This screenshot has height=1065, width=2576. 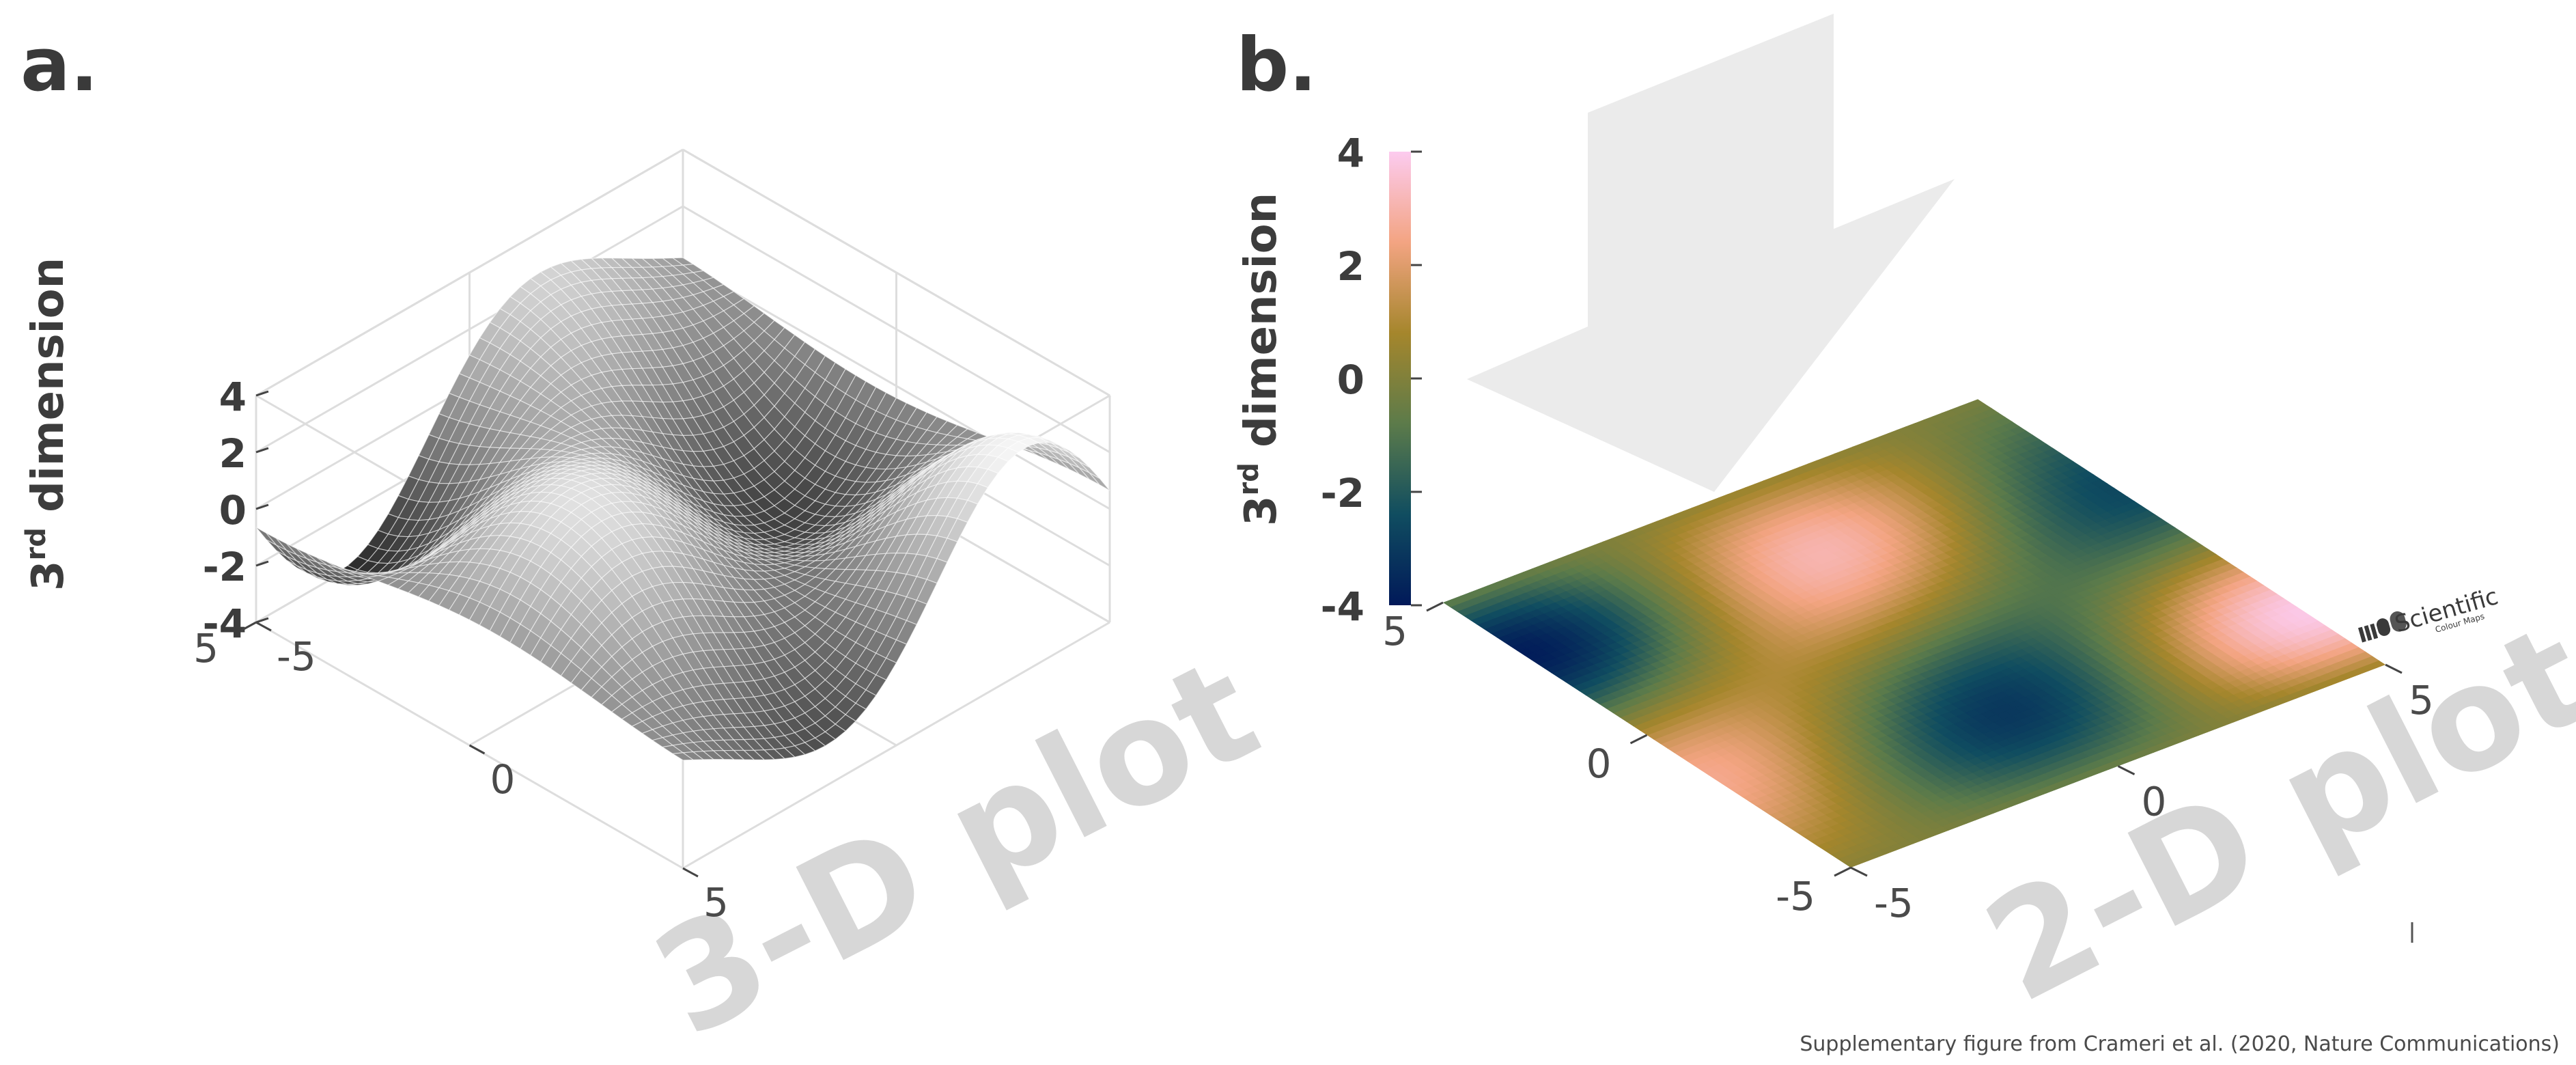 What do you see at coordinates (233, 453) in the screenshot?
I see `z-tick-label: 2` at bounding box center [233, 453].